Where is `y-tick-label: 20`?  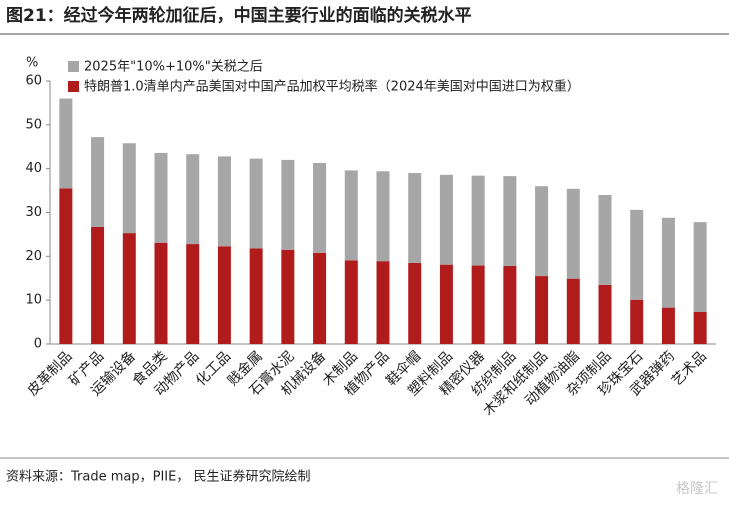
y-tick-label: 20 is located at coordinates (33, 256).